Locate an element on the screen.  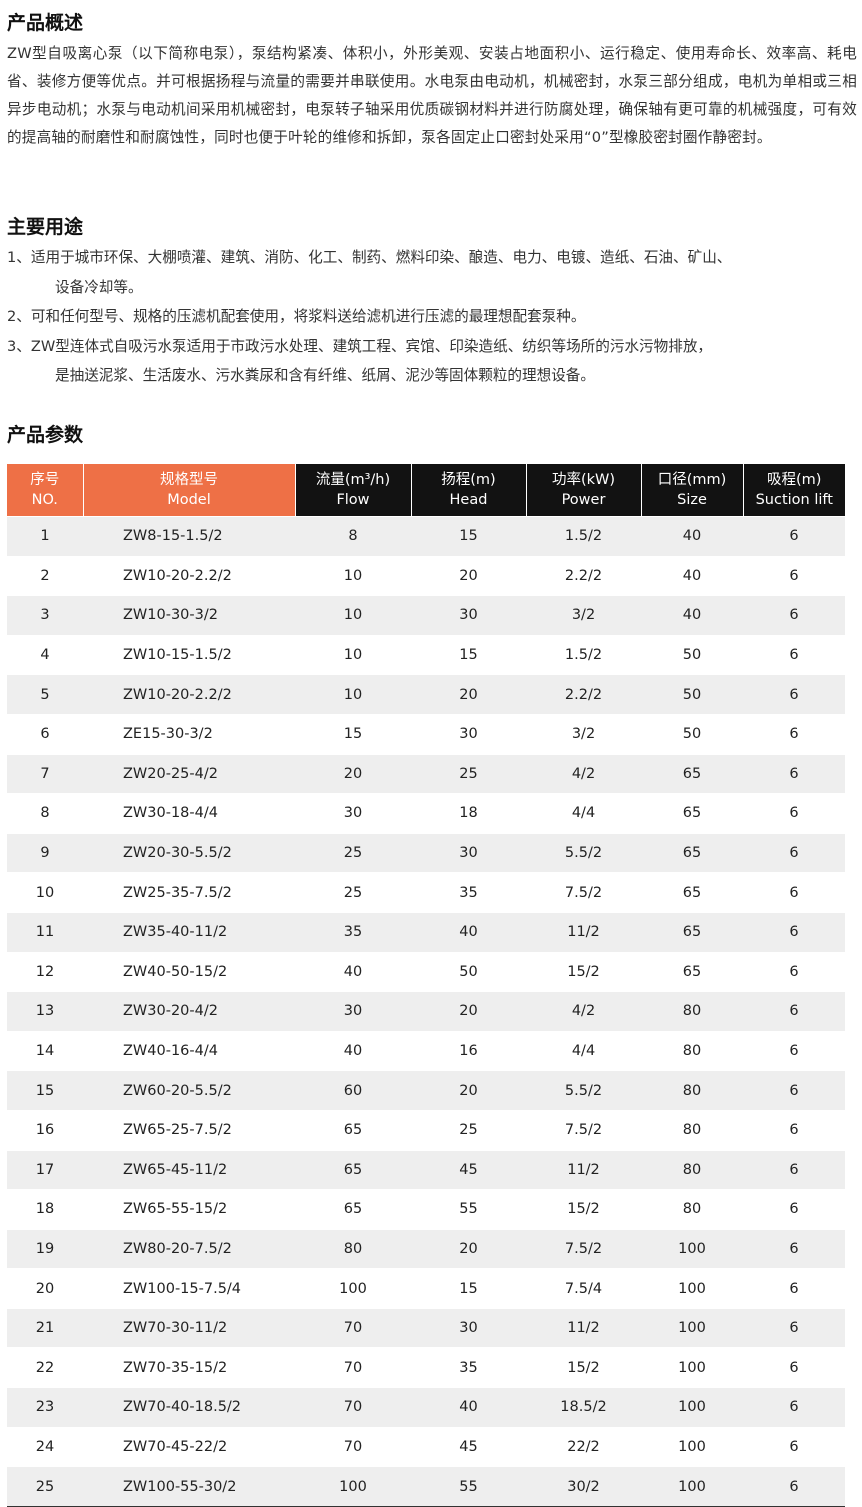
table-row: 1 ZW8-15-1.5/2 8 15 1.5/2 40 6 is located at coordinates (426, 536).